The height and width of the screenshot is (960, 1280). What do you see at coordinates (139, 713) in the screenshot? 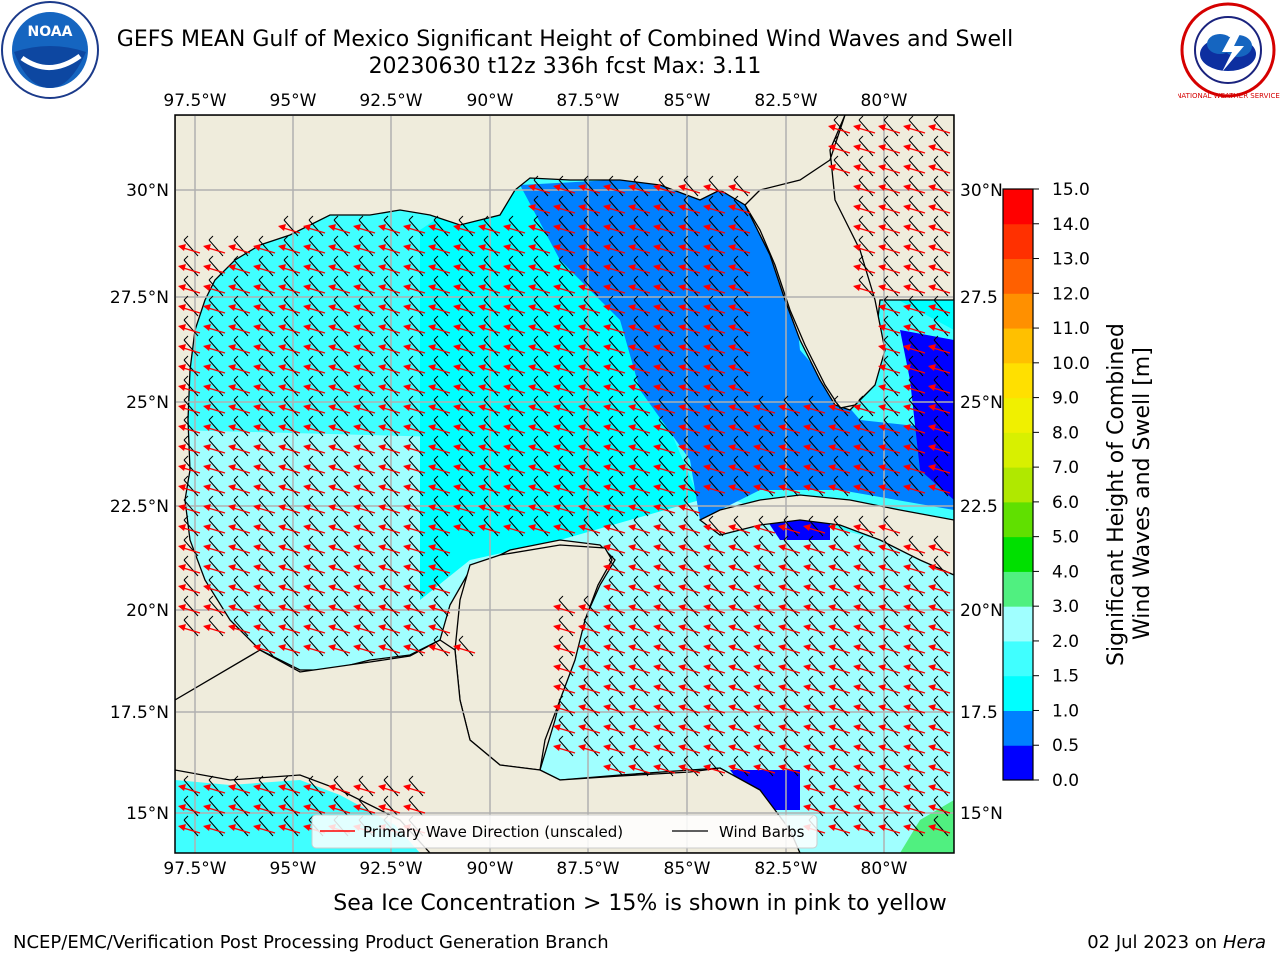
I see `lat-label-left: 17.5°N` at bounding box center [139, 713].